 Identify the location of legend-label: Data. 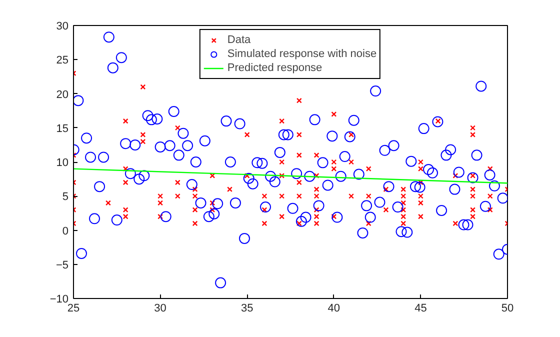
(239, 40).